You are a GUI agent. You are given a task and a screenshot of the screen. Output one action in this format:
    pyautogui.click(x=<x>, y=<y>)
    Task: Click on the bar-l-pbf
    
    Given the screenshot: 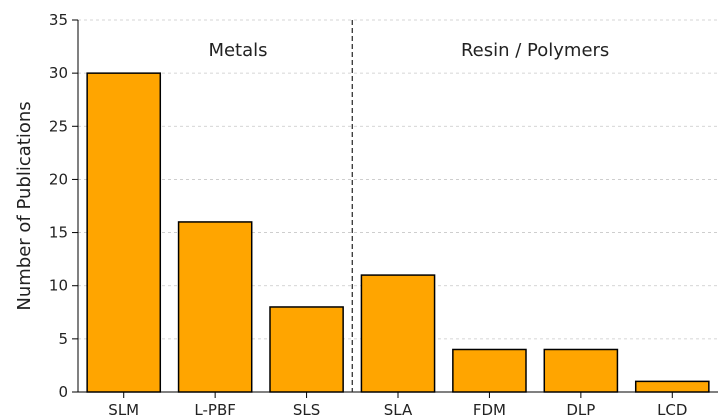 What is the action you would take?
    pyautogui.click(x=215, y=307)
    